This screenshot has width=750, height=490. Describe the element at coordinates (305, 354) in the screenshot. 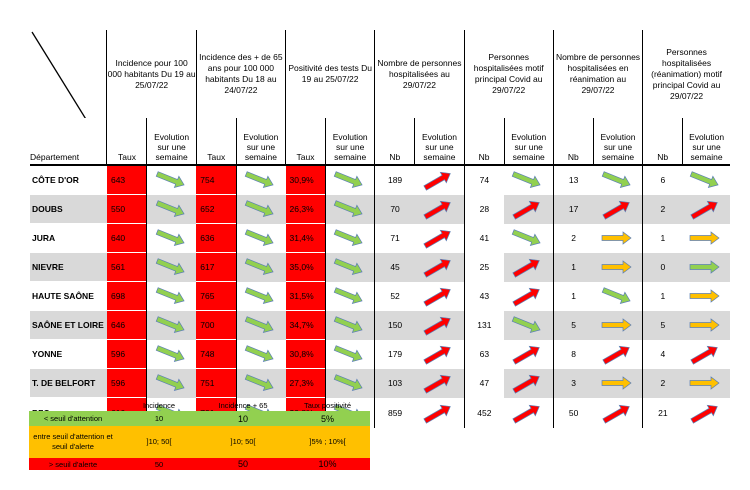

I see `value-cell: 30,8%` at that location.